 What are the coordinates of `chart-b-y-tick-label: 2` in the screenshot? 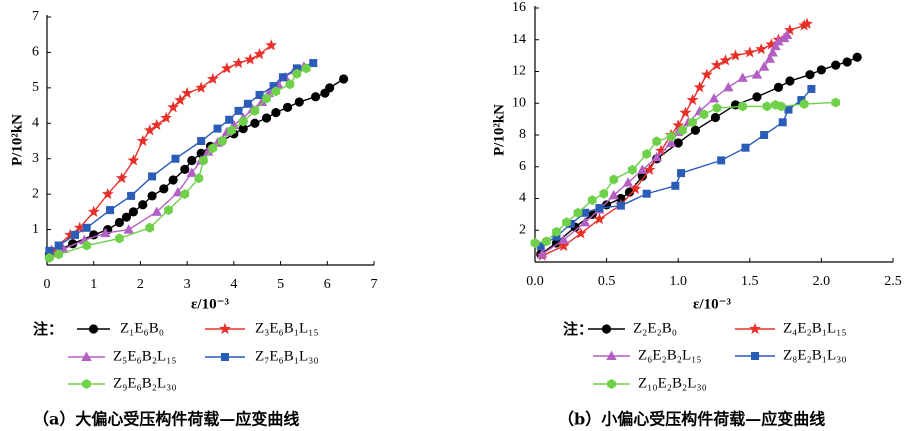 It's located at (522, 229).